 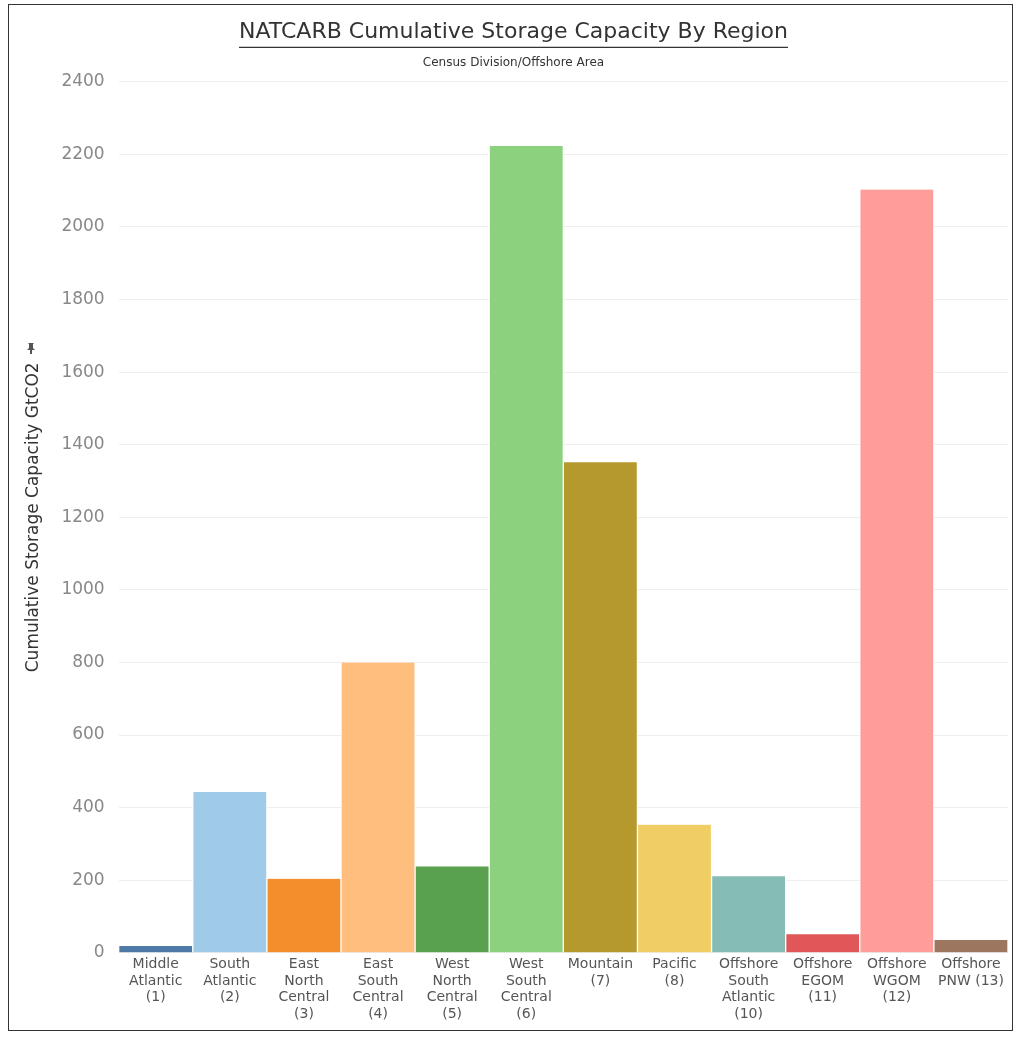 I want to click on x-tick-label: Middle Atlantic (1), so click(x=156, y=979).